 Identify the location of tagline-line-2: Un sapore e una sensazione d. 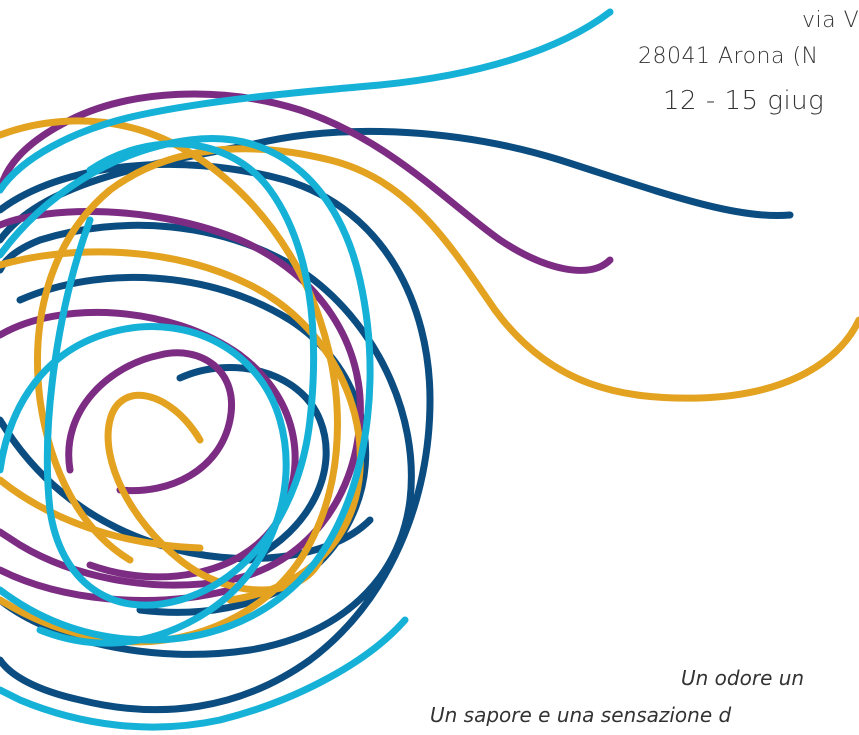
(581, 715).